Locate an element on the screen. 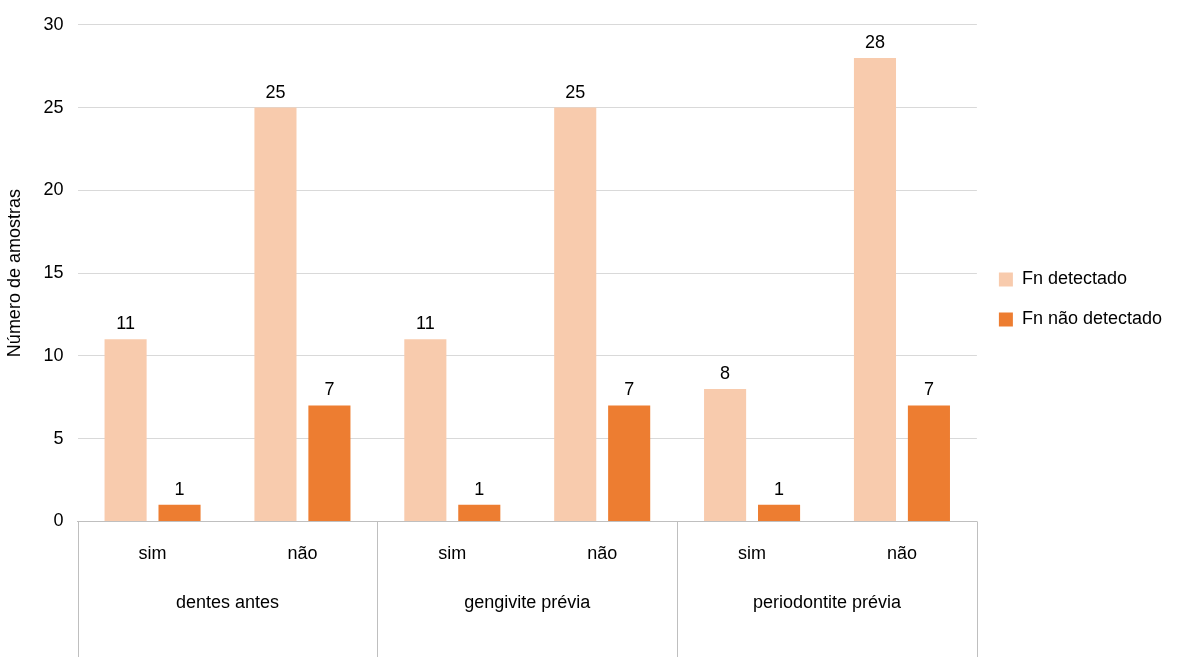 The width and height of the screenshot is (1182, 657). y-axis-title: Número de amostras is located at coordinates (13, 273).